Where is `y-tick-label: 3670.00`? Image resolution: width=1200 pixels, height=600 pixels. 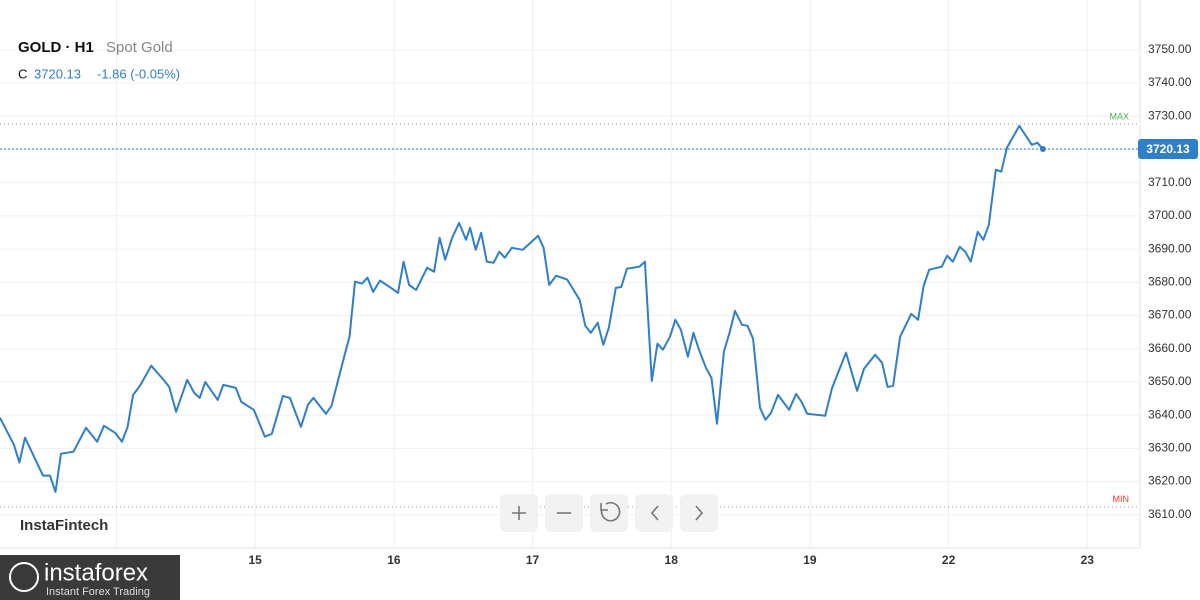
y-tick-label: 3670.00 is located at coordinates (1170, 315).